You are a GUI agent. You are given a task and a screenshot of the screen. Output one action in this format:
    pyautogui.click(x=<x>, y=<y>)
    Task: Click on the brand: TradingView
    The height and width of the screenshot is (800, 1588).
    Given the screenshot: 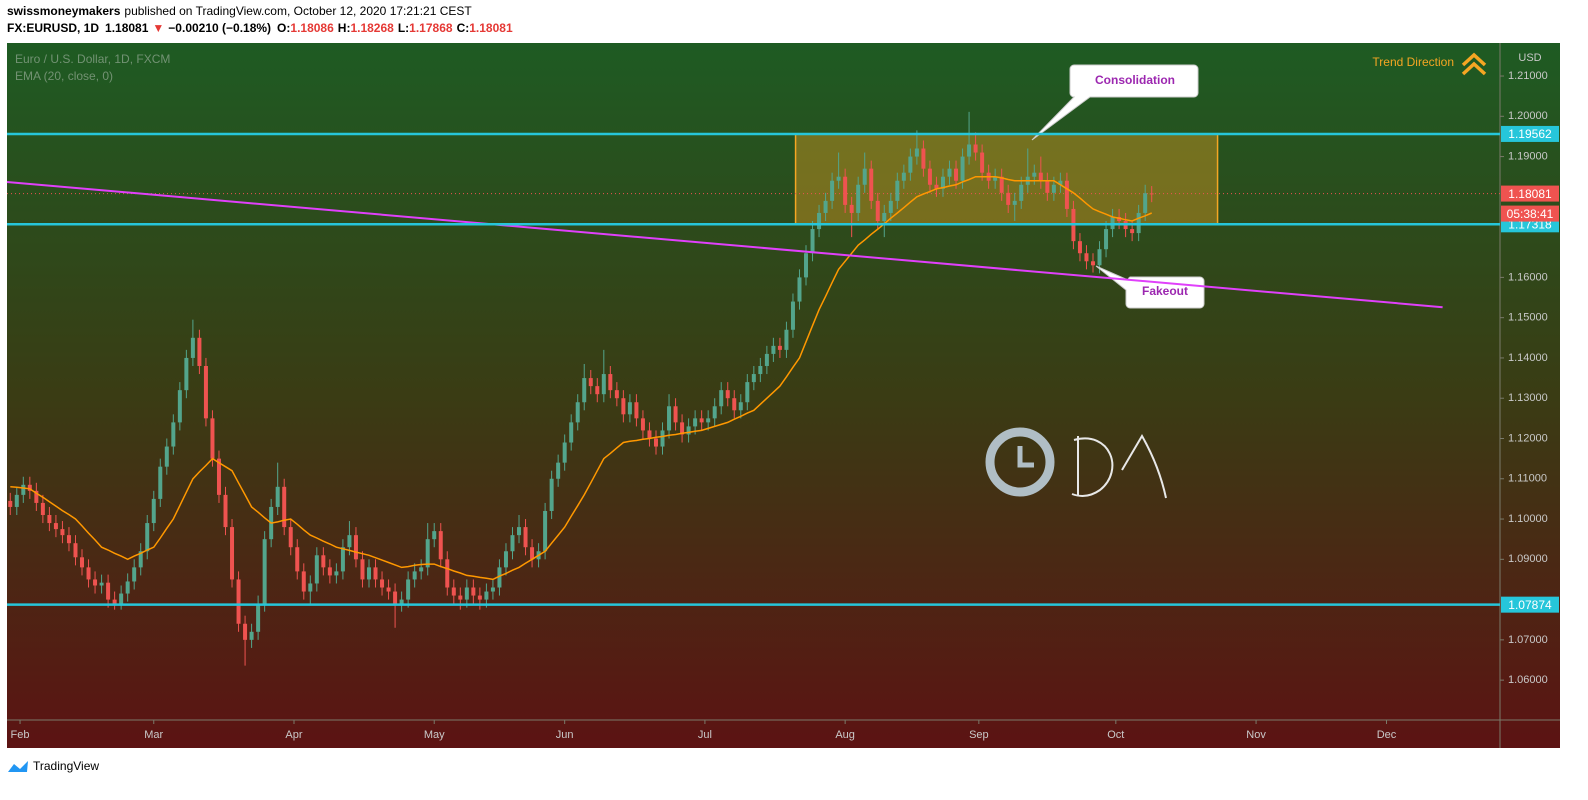 What is the action you would take?
    pyautogui.click(x=66, y=766)
    